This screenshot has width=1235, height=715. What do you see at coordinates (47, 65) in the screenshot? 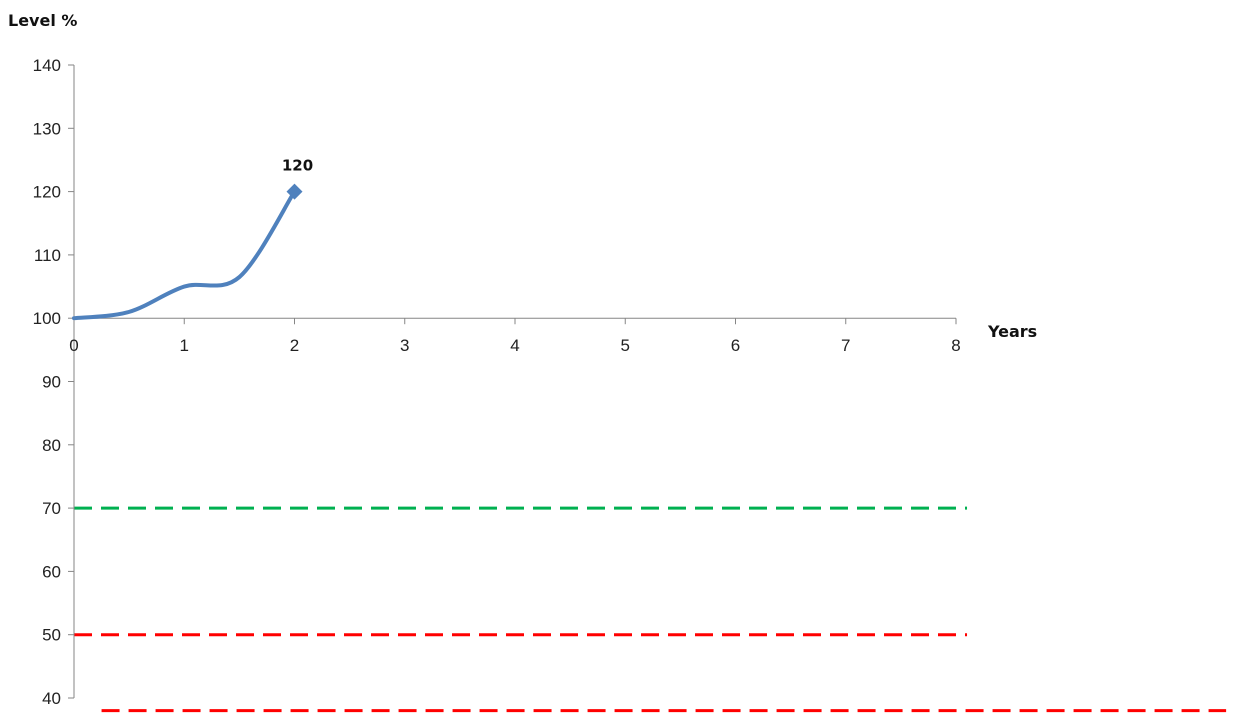
I see `y-tick-label: 140` at bounding box center [47, 65].